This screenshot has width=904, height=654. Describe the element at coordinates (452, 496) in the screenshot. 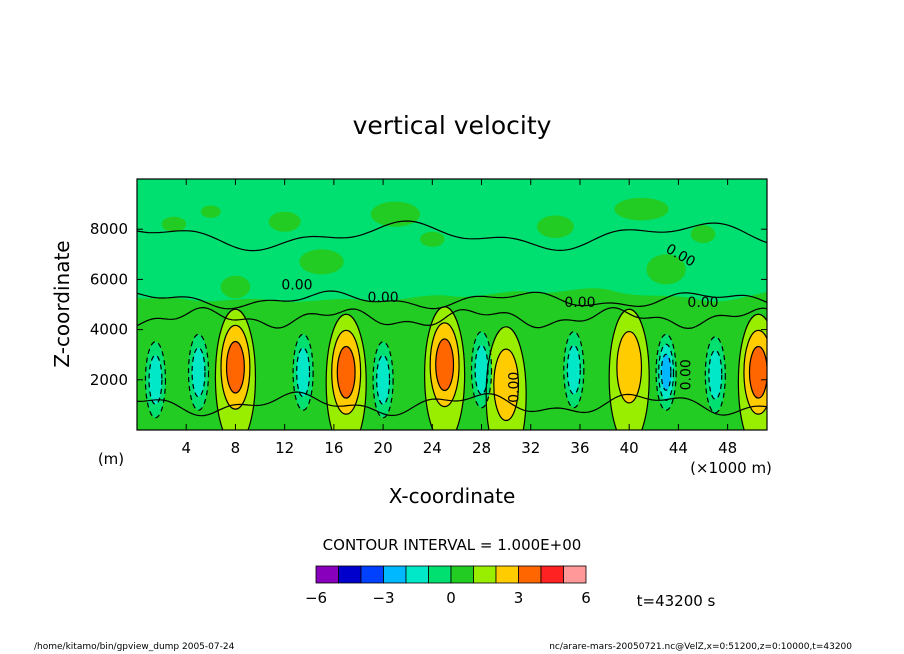

I see `x-axis-label: X-coordinate` at that location.